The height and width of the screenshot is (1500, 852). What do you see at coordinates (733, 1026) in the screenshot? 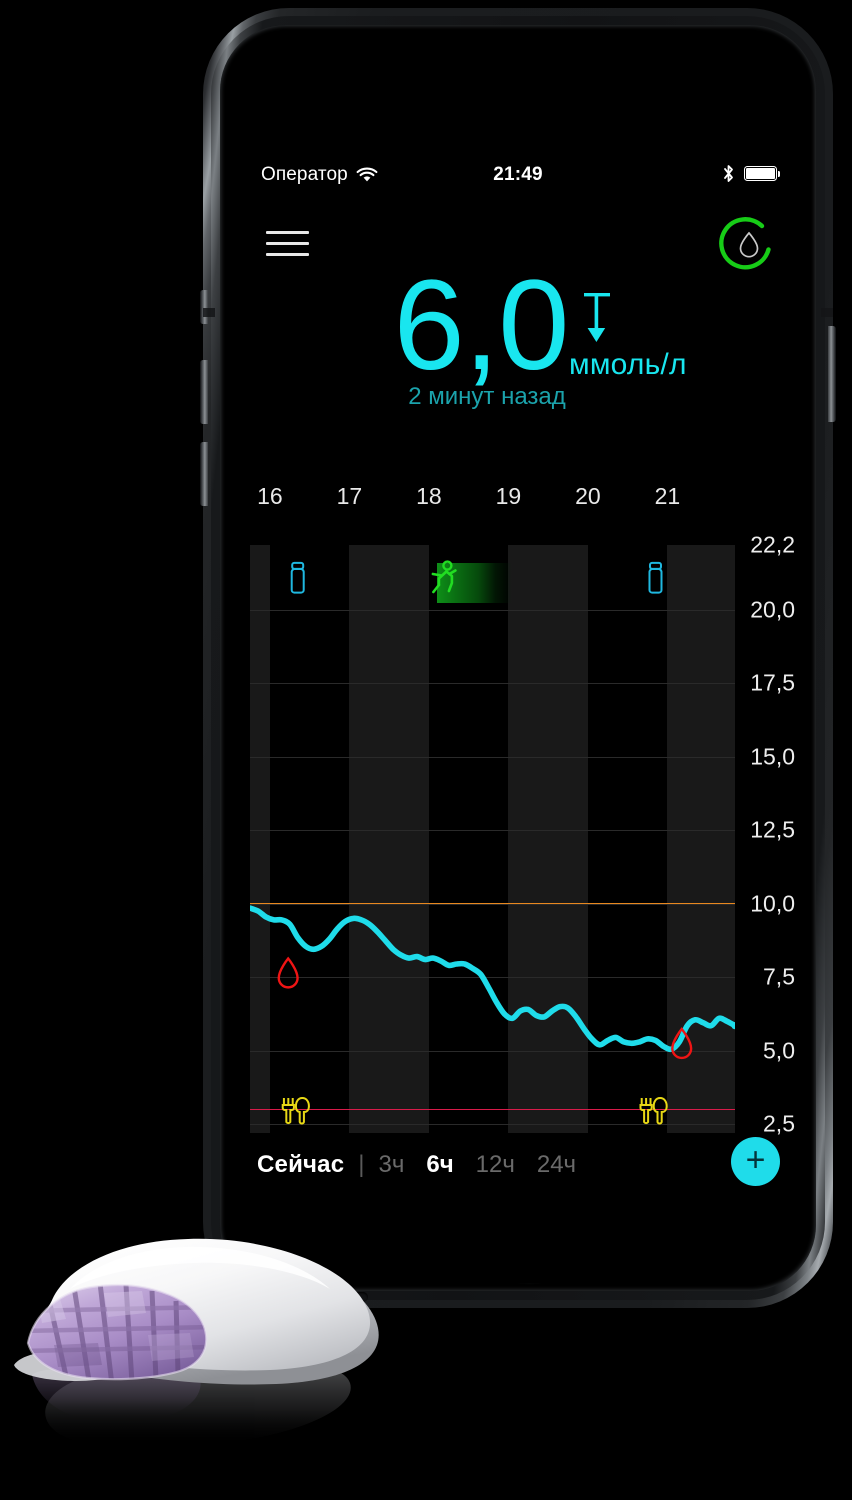
I see `latest-reading-dot` at bounding box center [733, 1026].